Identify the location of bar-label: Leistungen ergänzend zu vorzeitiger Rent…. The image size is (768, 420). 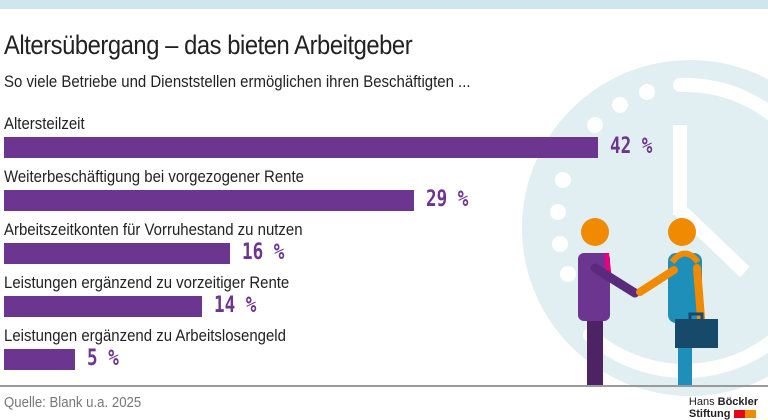
(147, 282).